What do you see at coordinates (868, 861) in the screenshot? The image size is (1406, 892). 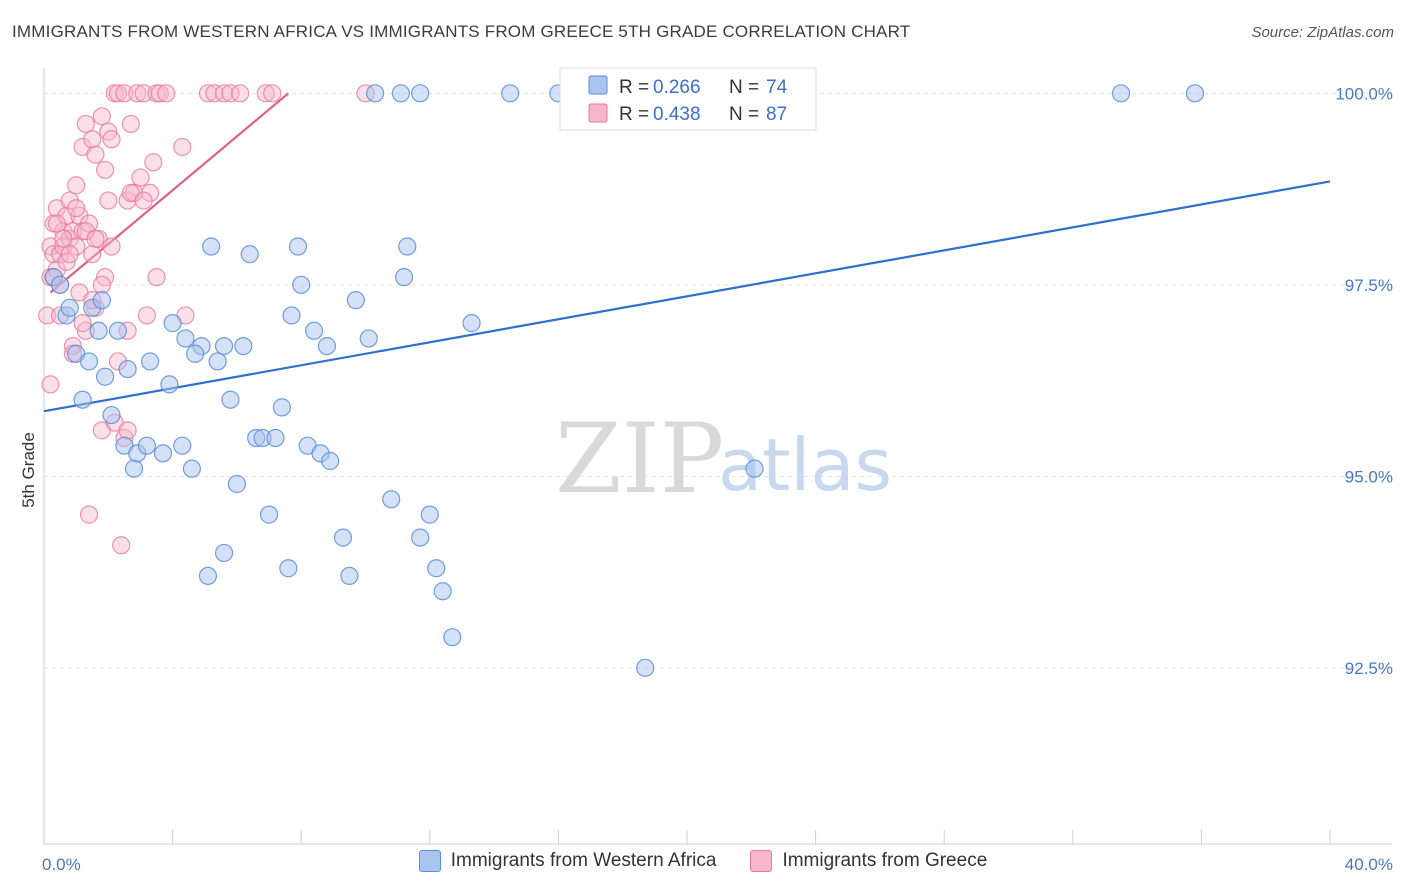 I see `legend-item-greece: Immigrants from Greece` at bounding box center [868, 861].